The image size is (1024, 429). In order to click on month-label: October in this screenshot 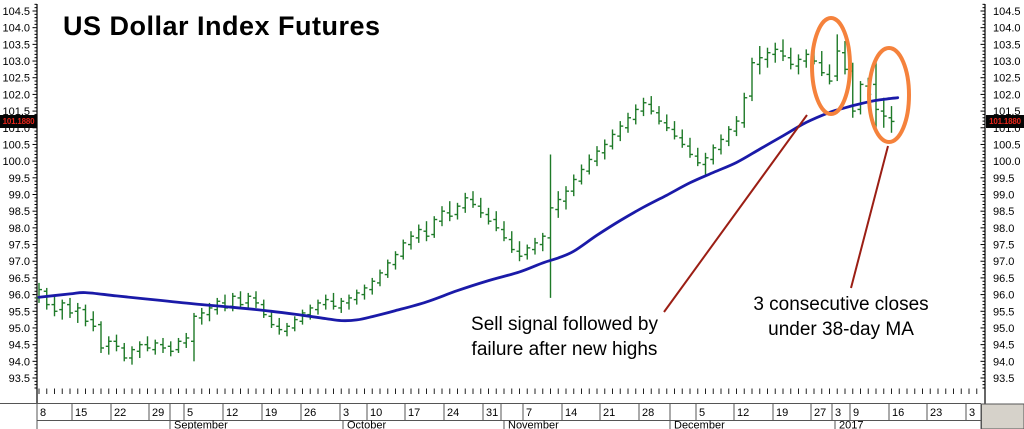, I will do `click(366, 424)`.